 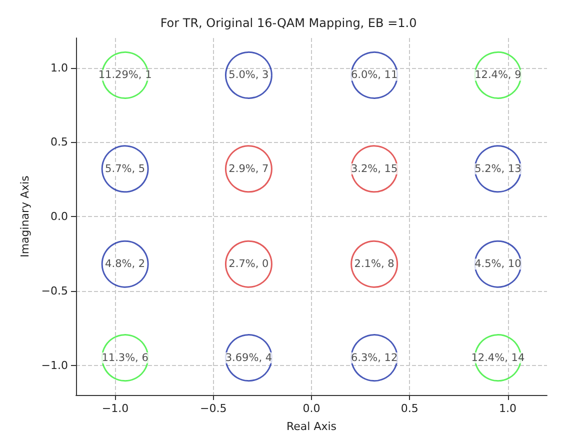 What do you see at coordinates (374, 75) in the screenshot?
I see `data-label: 6.0%, 11` at bounding box center [374, 75].